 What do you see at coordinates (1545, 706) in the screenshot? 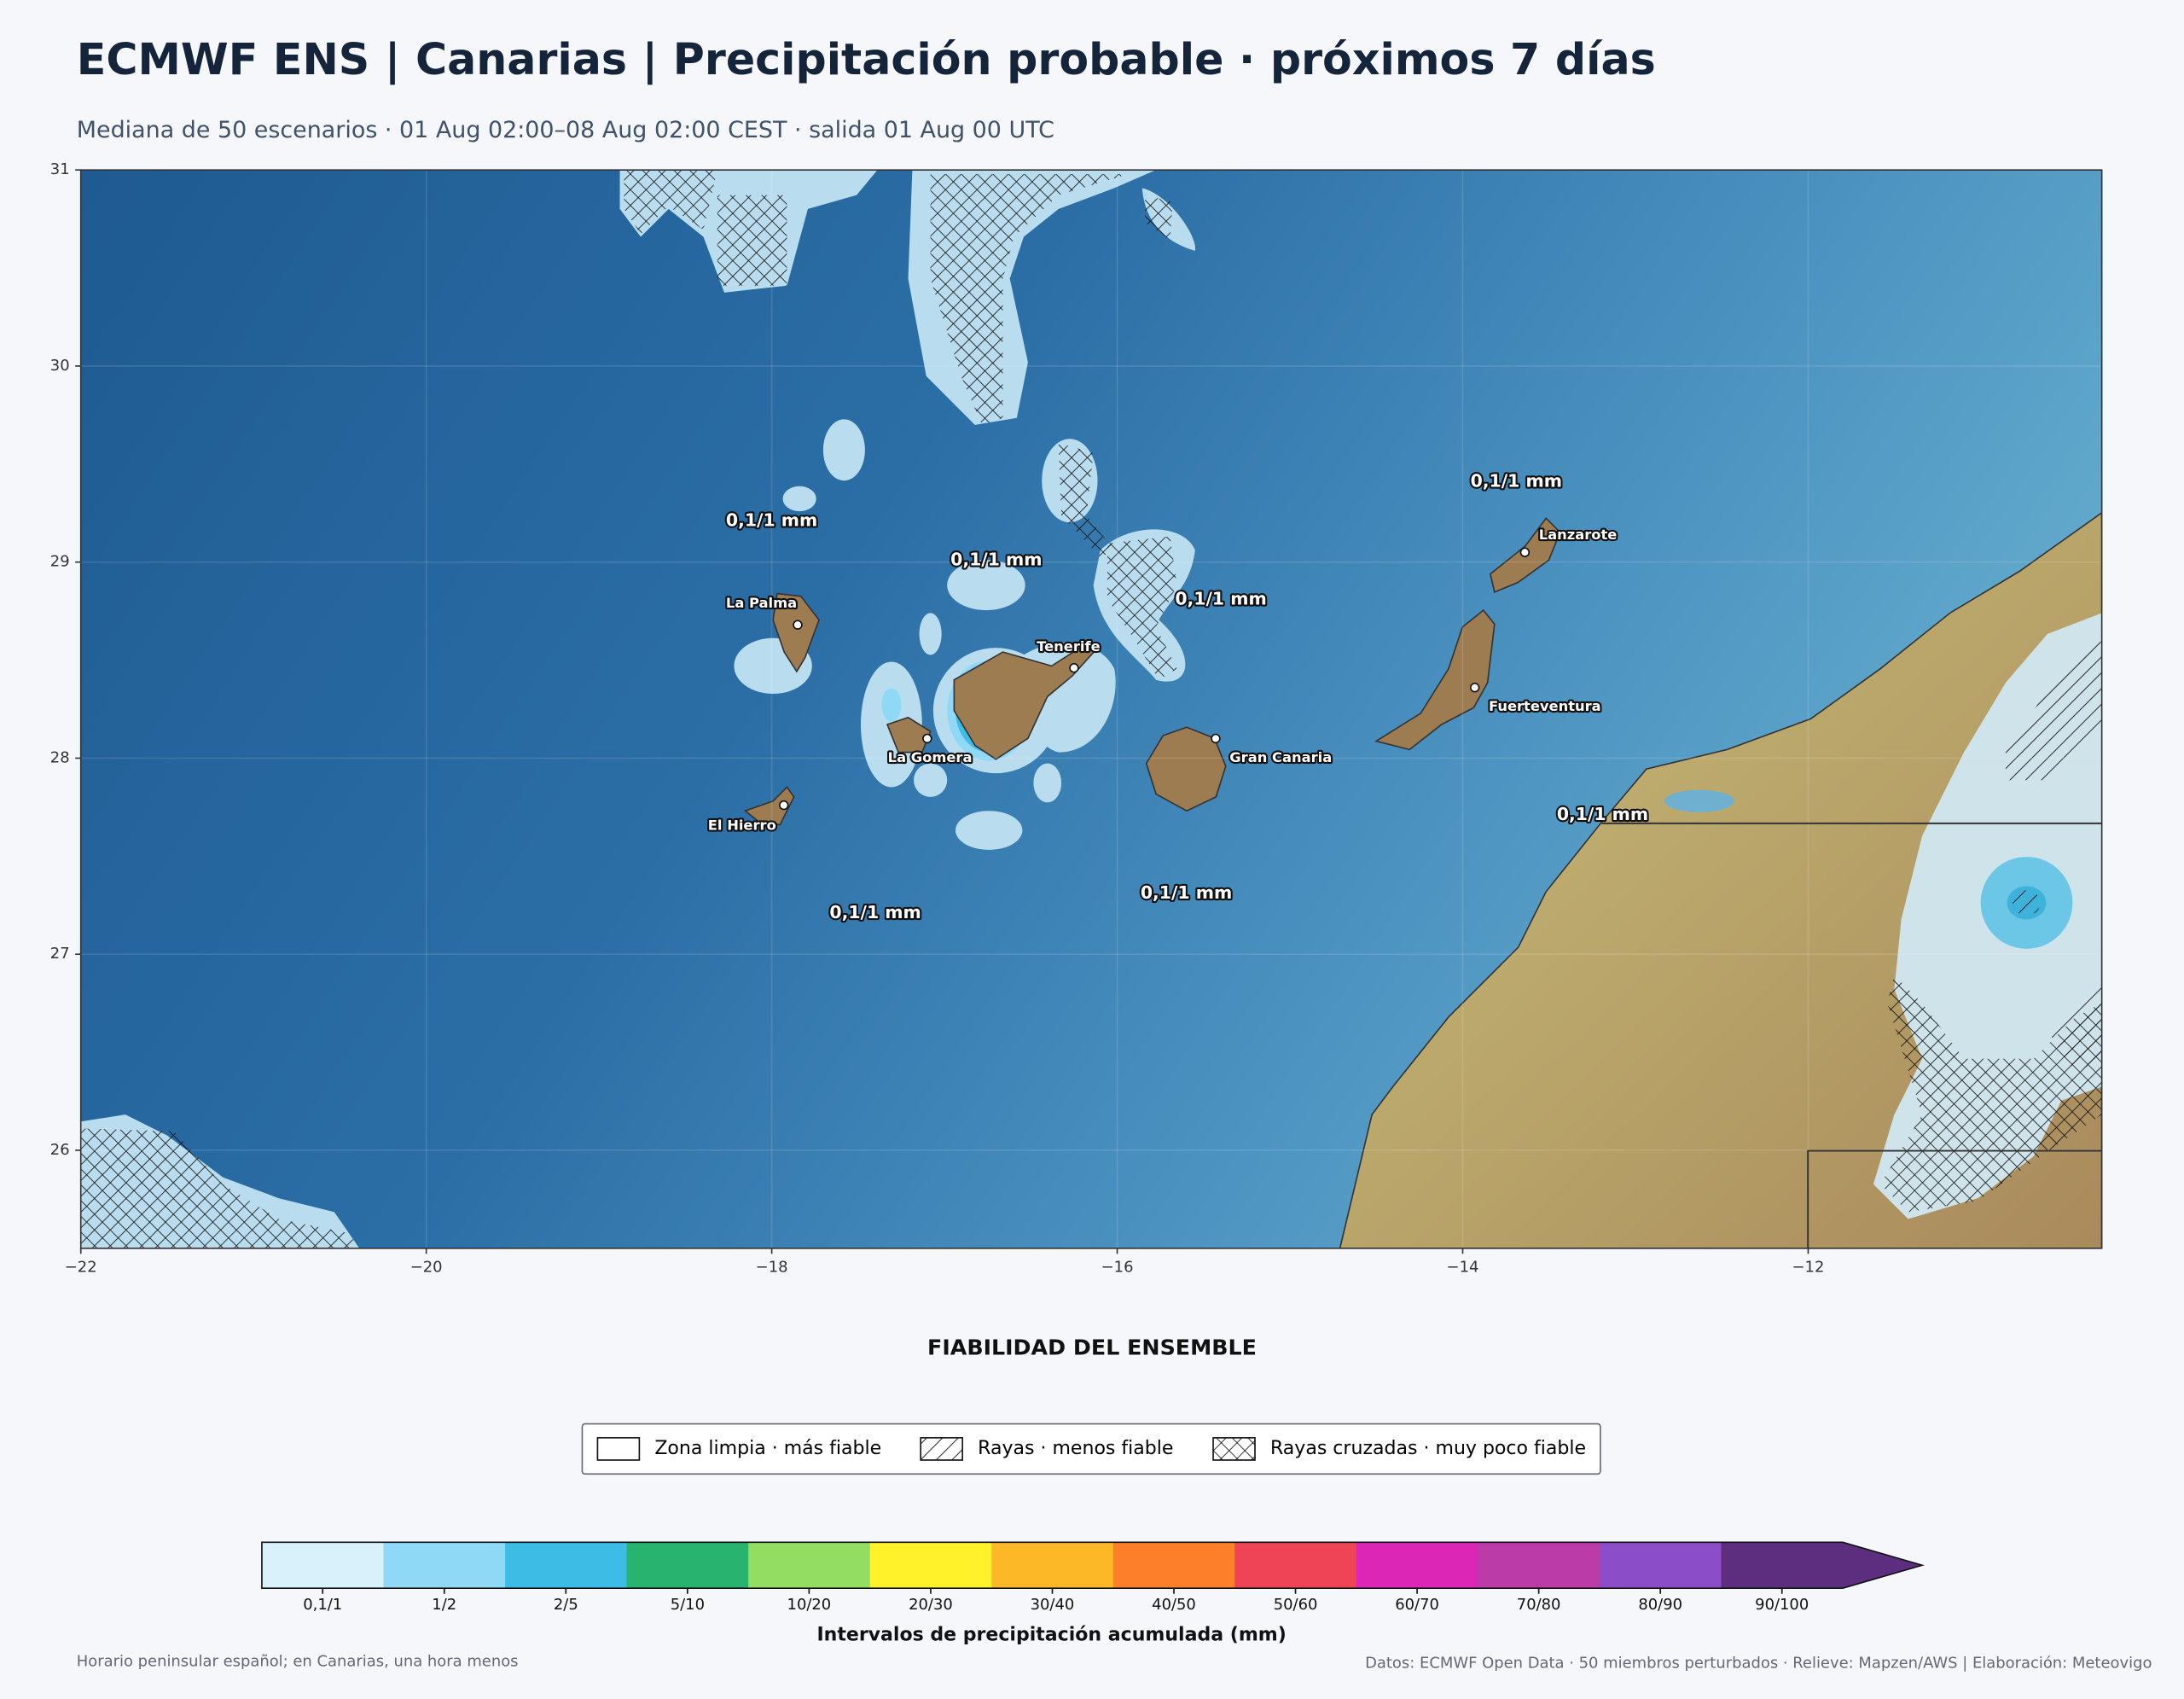
I see `place-label: Fuerteventura` at bounding box center [1545, 706].